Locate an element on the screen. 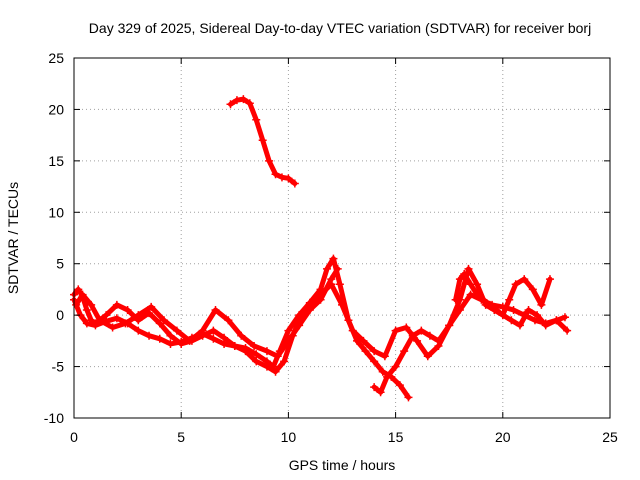 The height and width of the screenshot is (480, 640). y-tick-label: -10 is located at coordinates (54, 418).